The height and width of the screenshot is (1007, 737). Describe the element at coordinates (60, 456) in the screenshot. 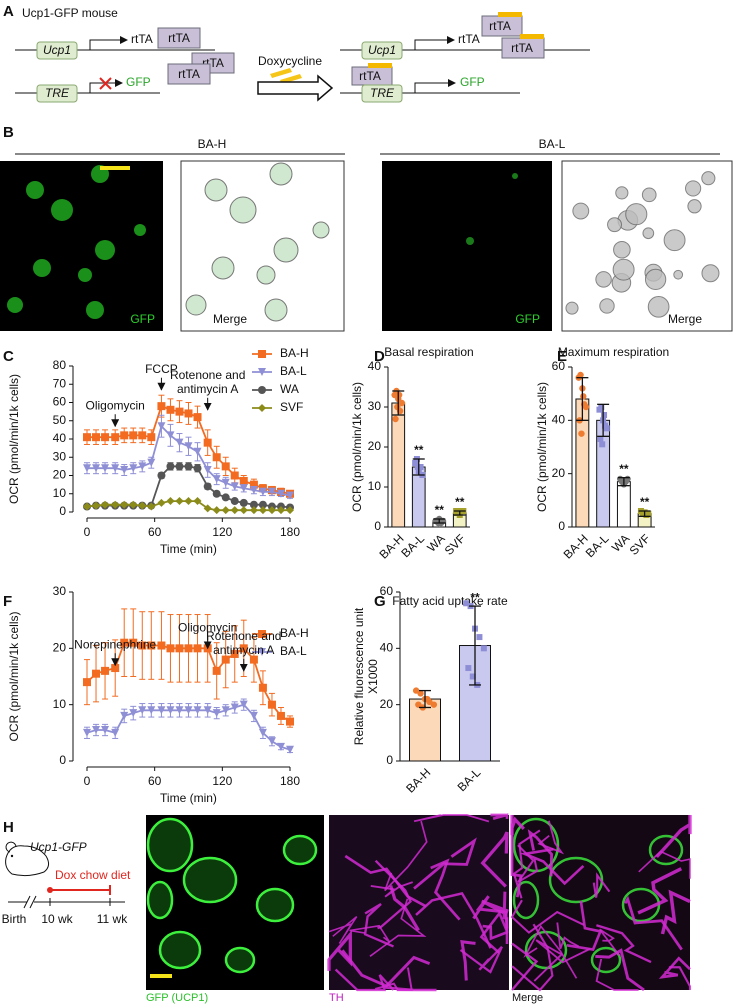

I see `y-tick-label: 30` at that location.